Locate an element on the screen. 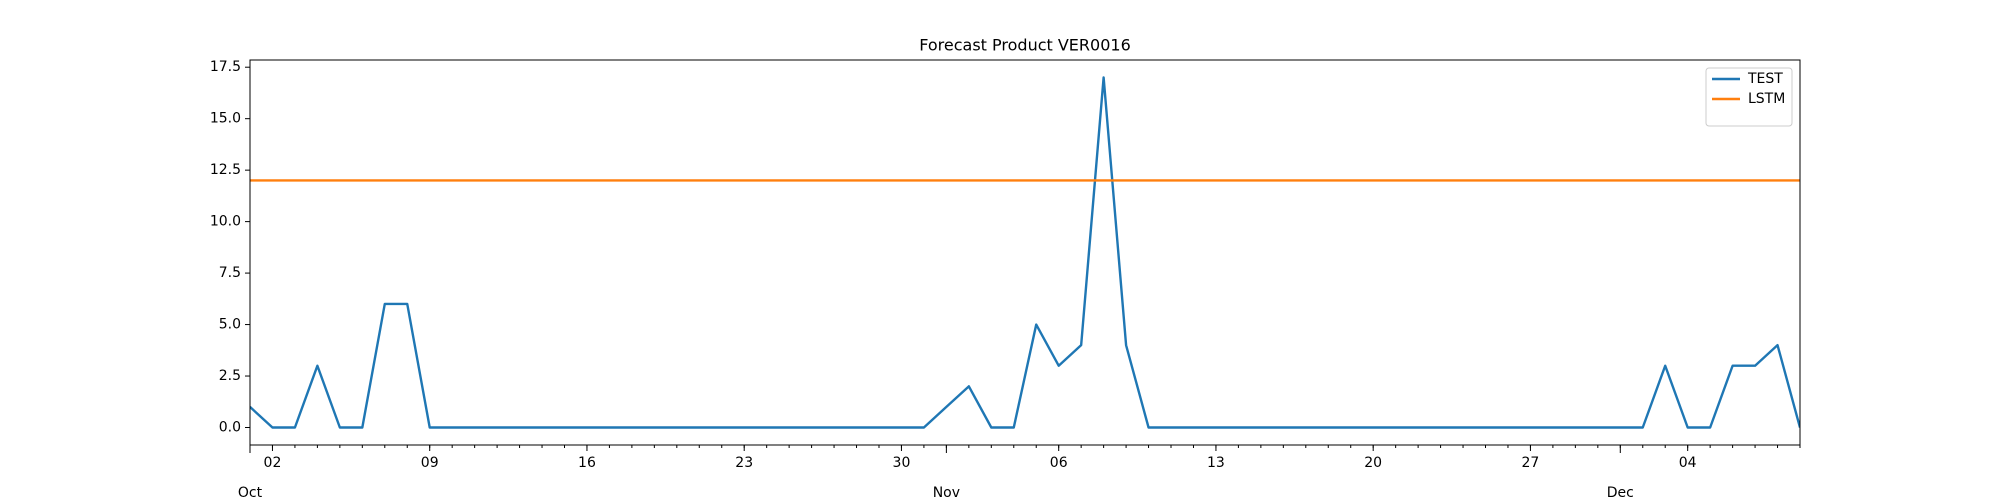  x-tick-label: 27 is located at coordinates (1531, 463).